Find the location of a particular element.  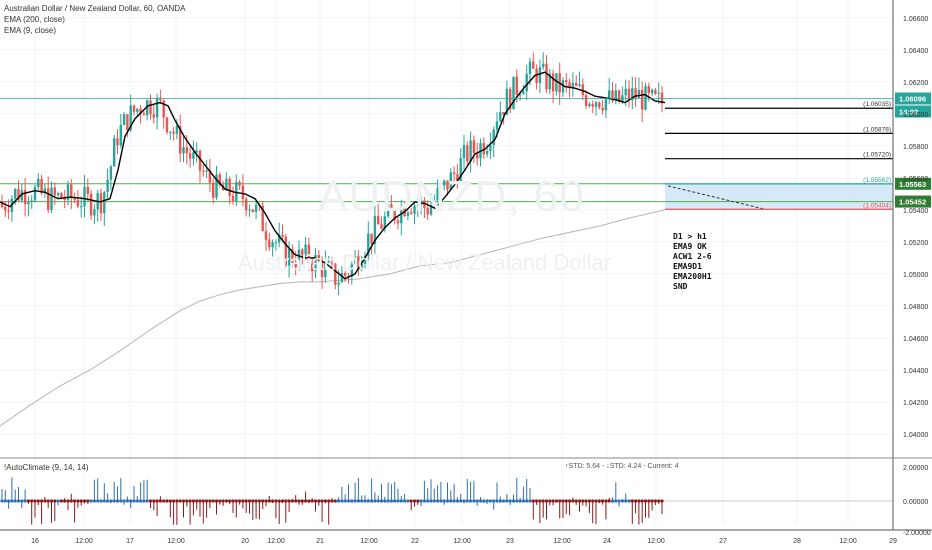

zone-bottom-tag is located at coordinates (913, 201).